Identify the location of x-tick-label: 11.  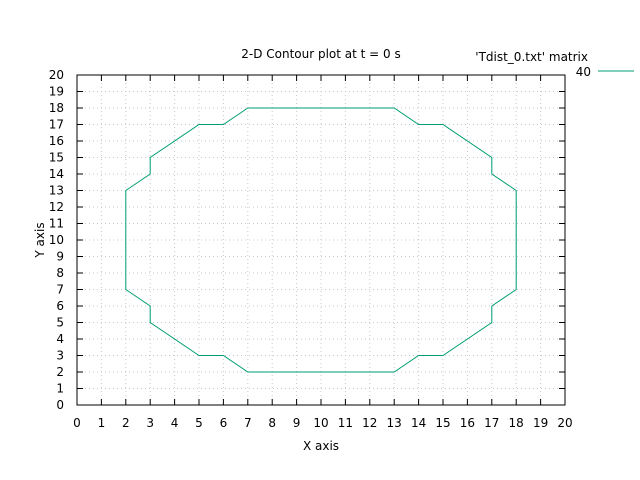
(345, 423).